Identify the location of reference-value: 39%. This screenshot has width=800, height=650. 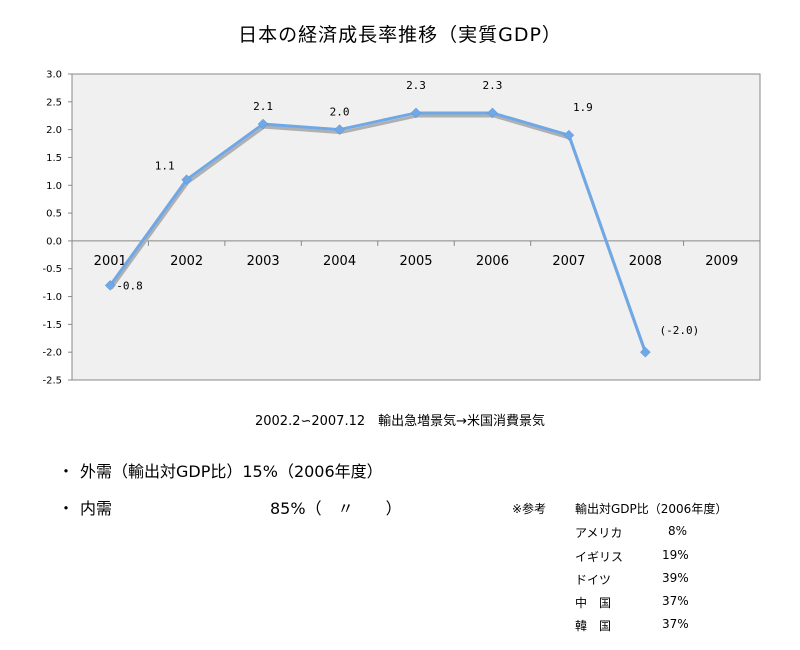
(675, 578).